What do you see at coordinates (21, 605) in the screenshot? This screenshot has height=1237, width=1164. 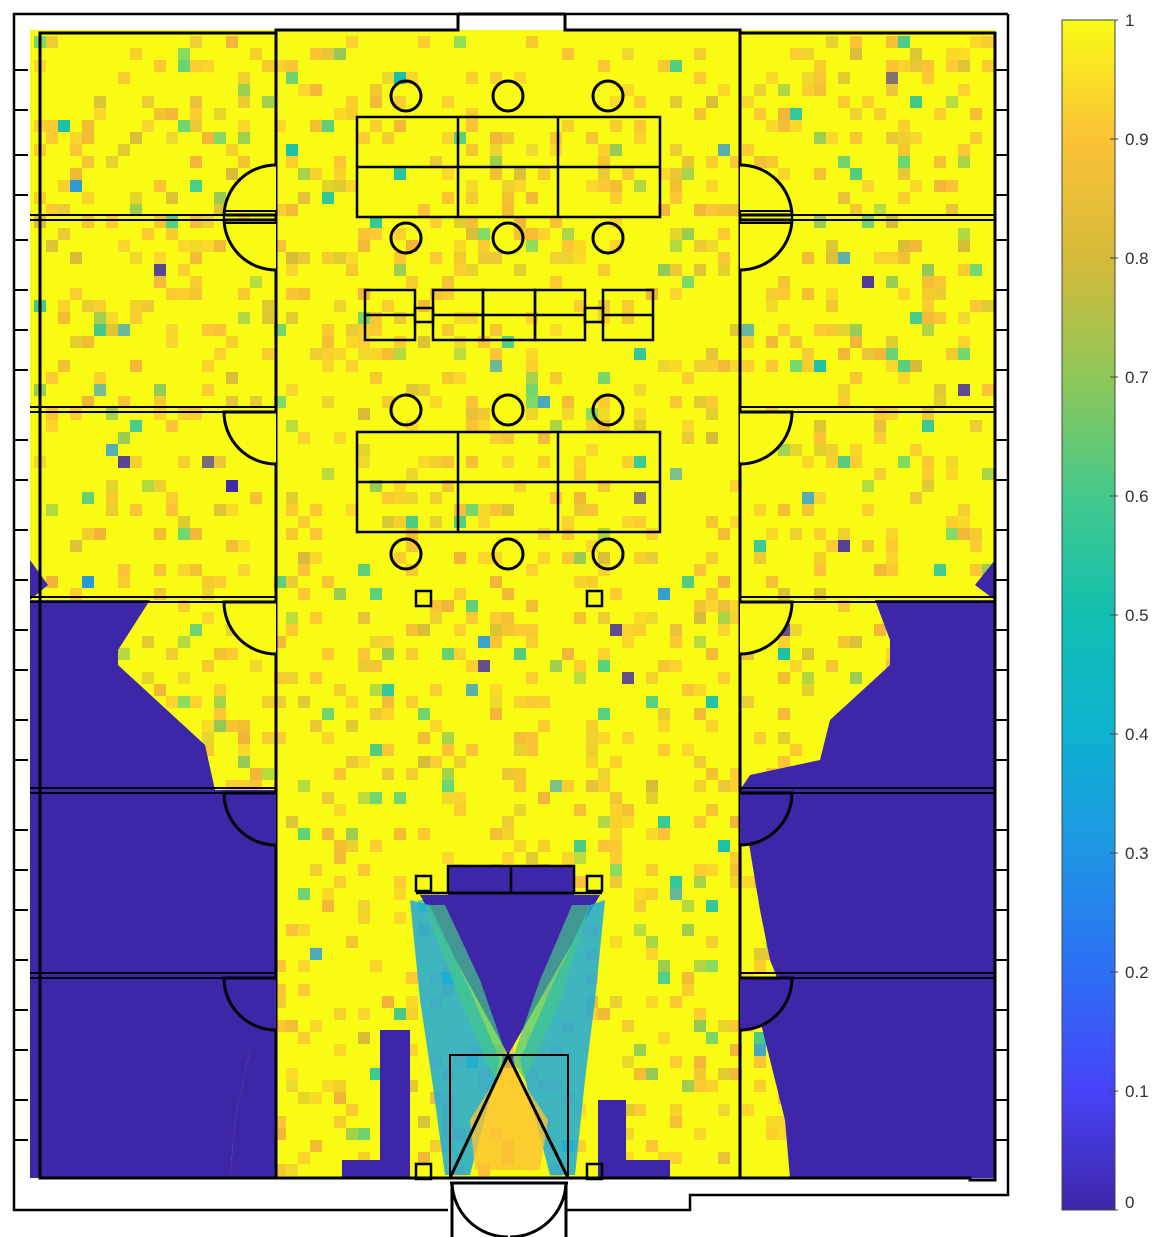 I see `window-notches-left` at bounding box center [21, 605].